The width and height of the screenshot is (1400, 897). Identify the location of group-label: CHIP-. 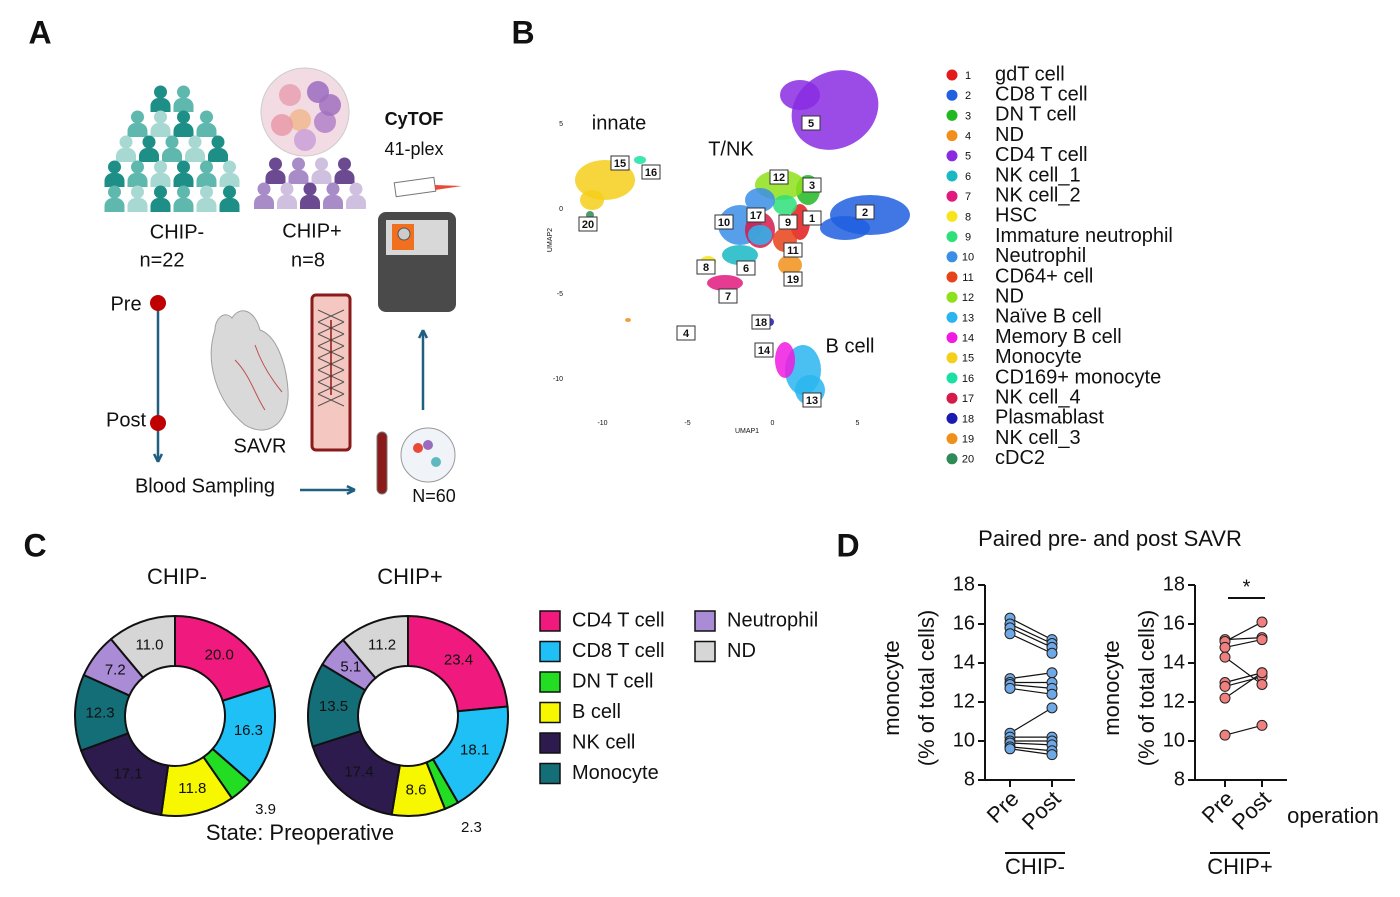
(177, 232).